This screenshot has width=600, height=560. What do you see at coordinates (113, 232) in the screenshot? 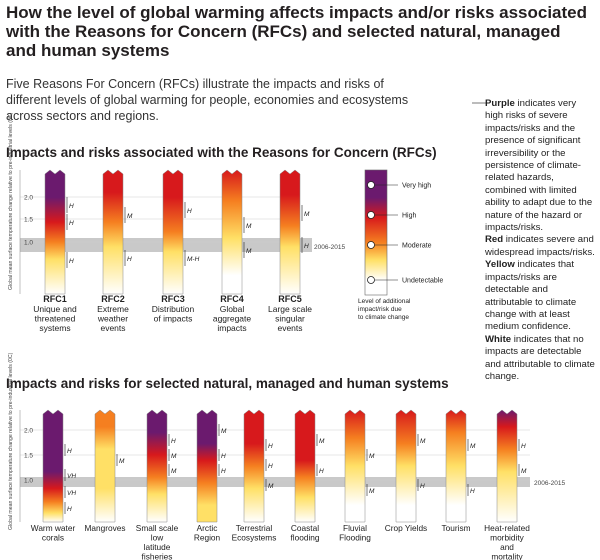
I see `ember-bar-rfc2` at bounding box center [113, 232].